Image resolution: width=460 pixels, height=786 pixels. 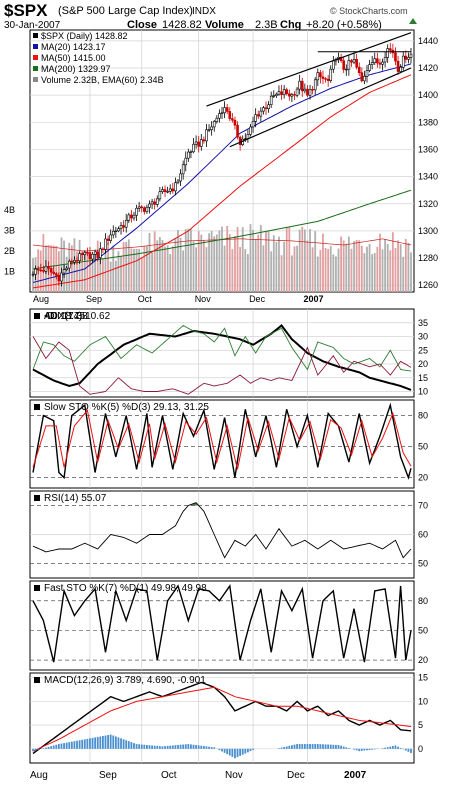 What do you see at coordinates (428, 258) in the screenshot?
I see `price-y-tick-1: 1280` at bounding box center [428, 258].